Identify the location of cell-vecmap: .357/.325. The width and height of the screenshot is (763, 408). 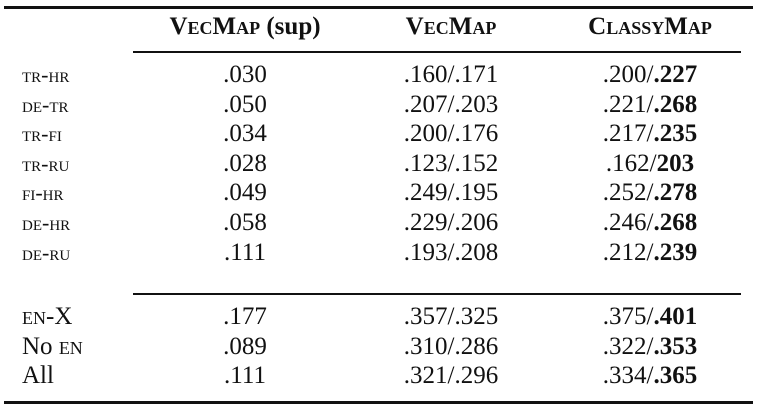
(451, 316).